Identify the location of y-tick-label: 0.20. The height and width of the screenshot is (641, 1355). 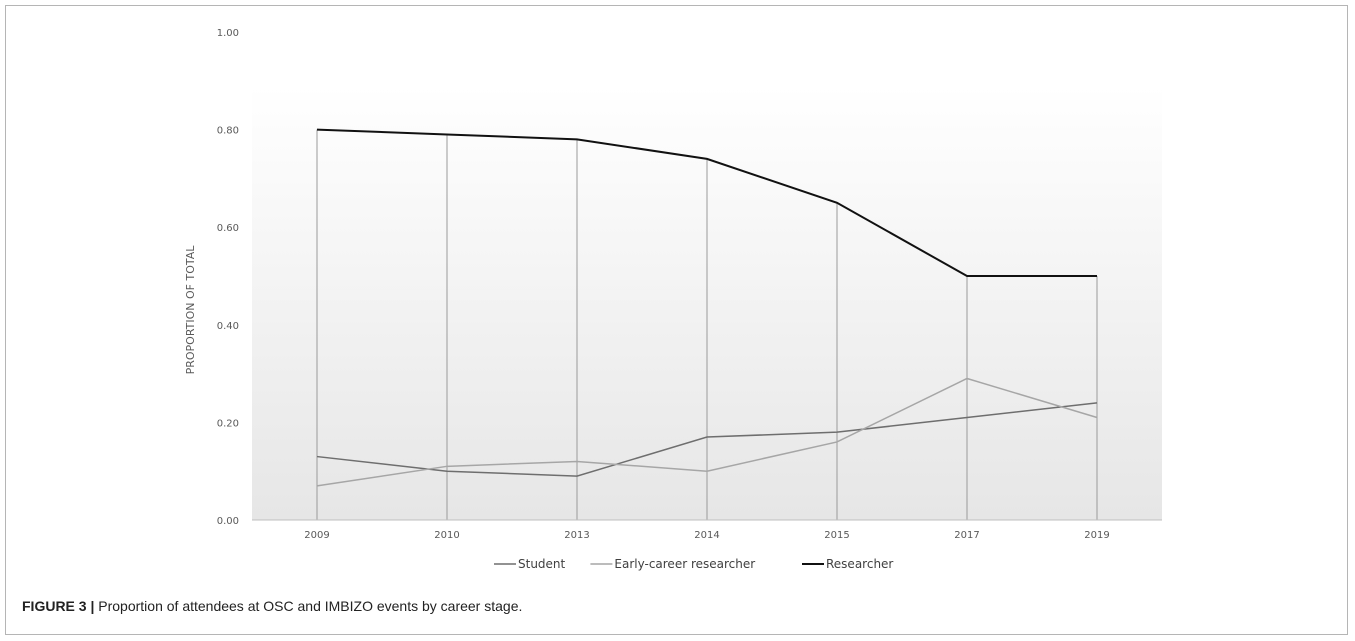
(228, 423).